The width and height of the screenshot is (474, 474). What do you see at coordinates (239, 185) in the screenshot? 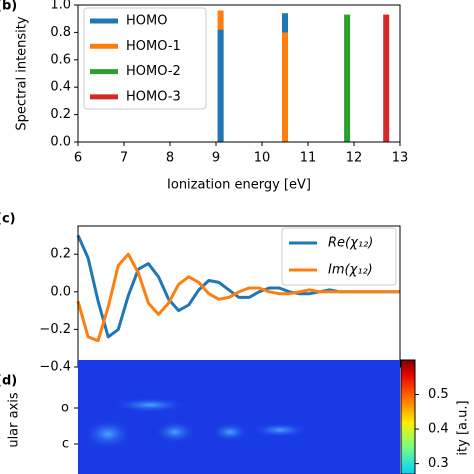
I see `x-axis-label: Ionization energy [eV]` at bounding box center [239, 185].